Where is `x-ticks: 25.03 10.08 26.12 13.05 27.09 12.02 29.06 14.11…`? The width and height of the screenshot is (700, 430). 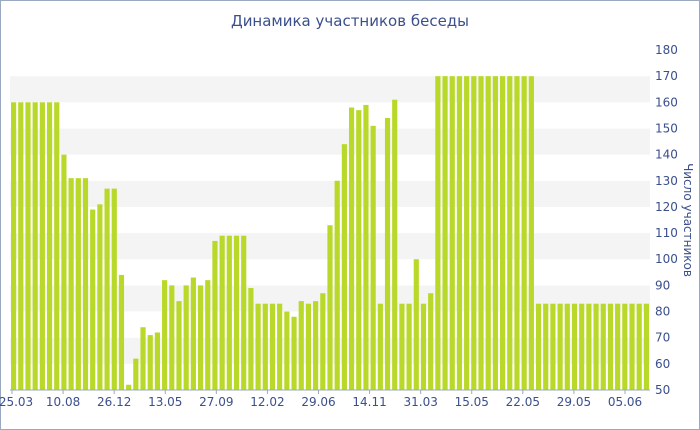
x-ticks: 25.03 10.08 26.12 13.05 27.09 12.02 29.06 14.11… is located at coordinates (321, 399).